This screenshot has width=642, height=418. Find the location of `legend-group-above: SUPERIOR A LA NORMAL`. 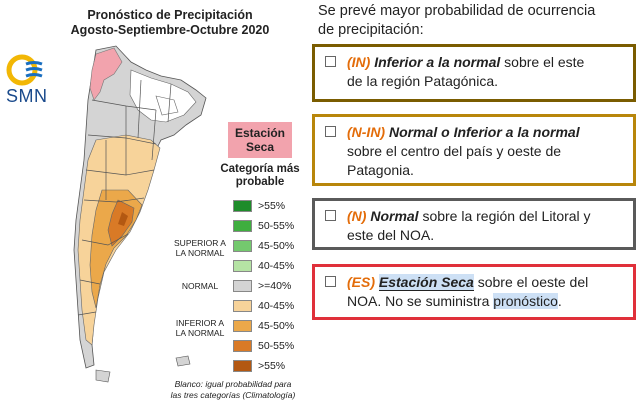

legend-group-above: SUPERIOR A LA NORMAL is located at coordinates (200, 248).